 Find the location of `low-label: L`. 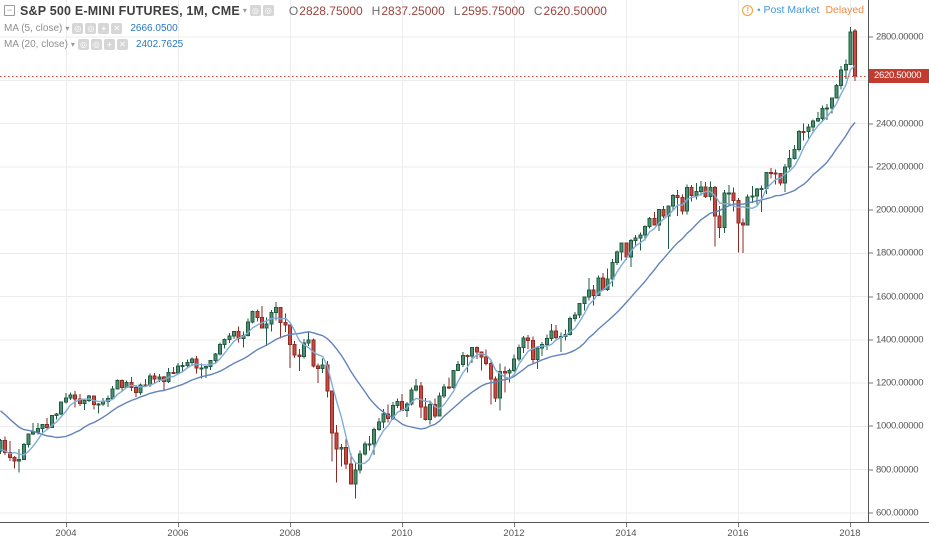

low-label: L is located at coordinates (457, 10).